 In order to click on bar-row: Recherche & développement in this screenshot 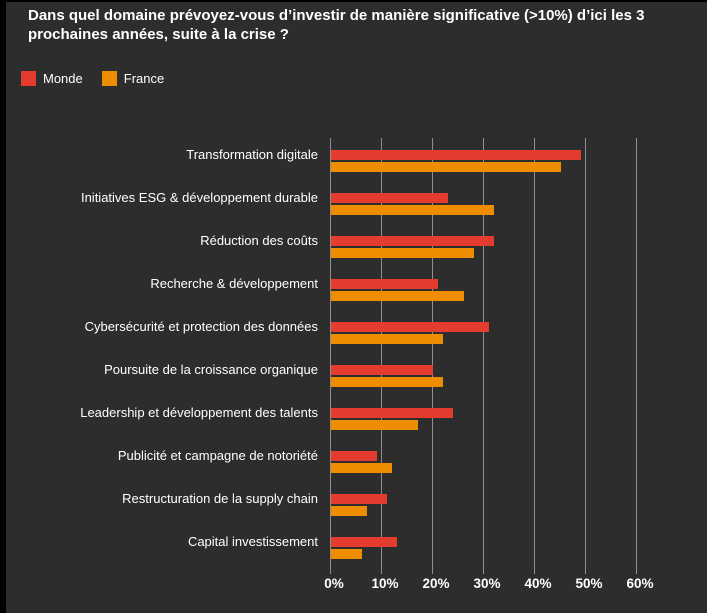, I will do `click(353, 288)`.